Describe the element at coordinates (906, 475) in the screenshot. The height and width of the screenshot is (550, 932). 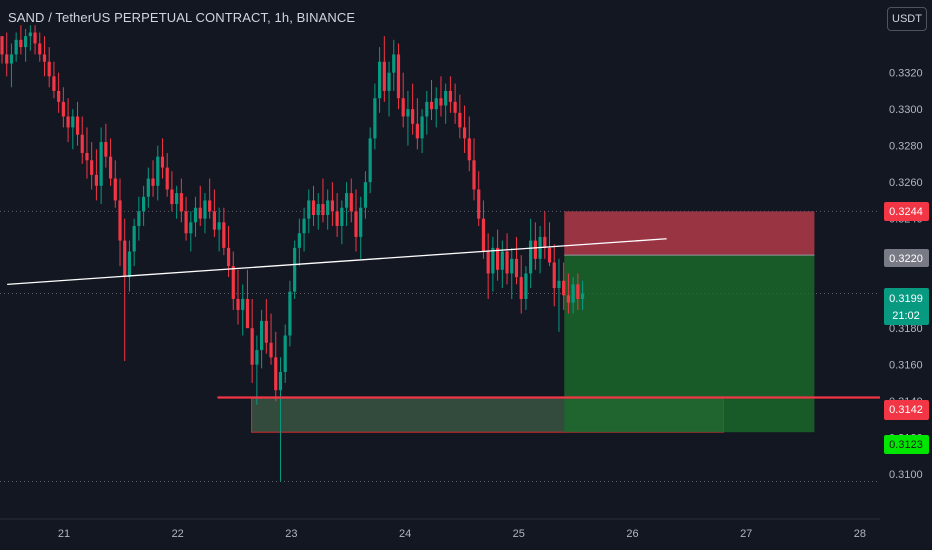
I see `price-axis-tick-label: 0.3100` at that location.